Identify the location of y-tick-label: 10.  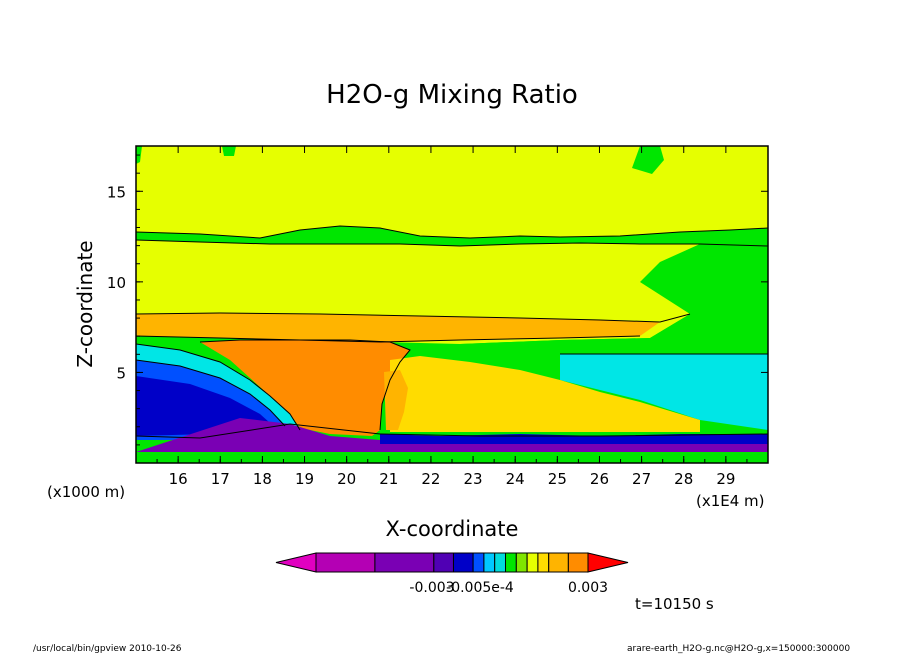
(116, 283).